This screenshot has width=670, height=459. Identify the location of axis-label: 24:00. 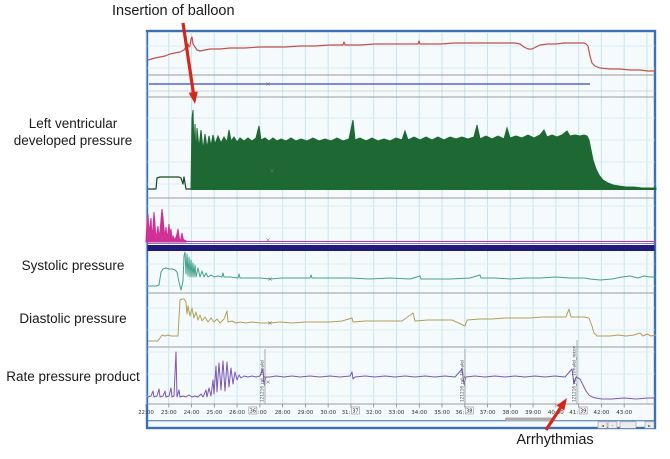
(192, 413).